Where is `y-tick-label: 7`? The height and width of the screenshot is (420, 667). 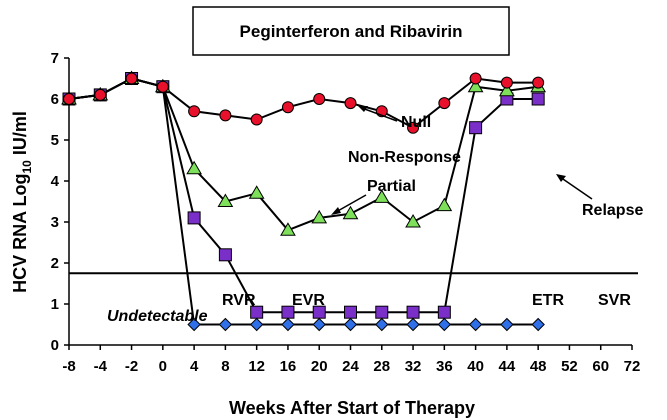 y-tick-label: 7 is located at coordinates (55, 58).